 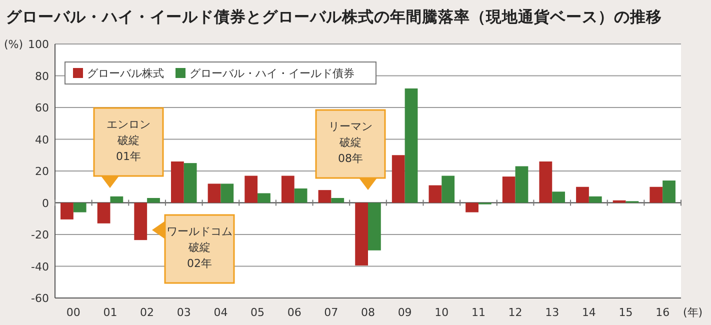 I want to click on legend-label: グローバル・ハイ・イールド債券, so click(x=272, y=73).